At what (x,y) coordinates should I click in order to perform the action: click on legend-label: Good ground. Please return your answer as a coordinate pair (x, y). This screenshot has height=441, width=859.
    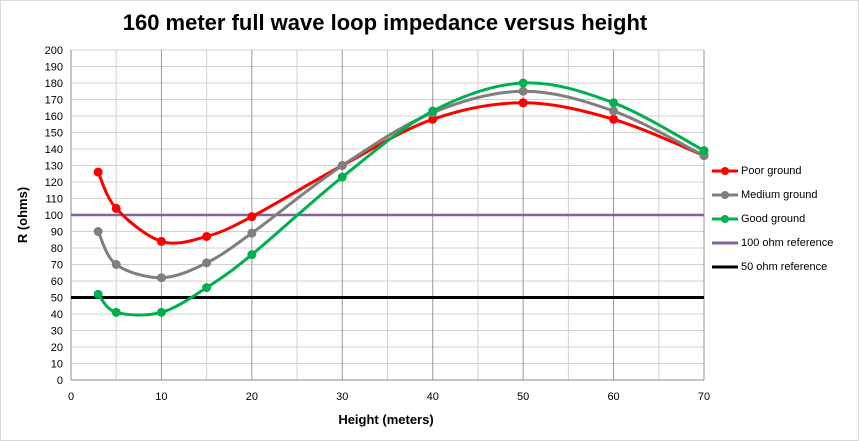
    Looking at the image, I should click on (773, 219).